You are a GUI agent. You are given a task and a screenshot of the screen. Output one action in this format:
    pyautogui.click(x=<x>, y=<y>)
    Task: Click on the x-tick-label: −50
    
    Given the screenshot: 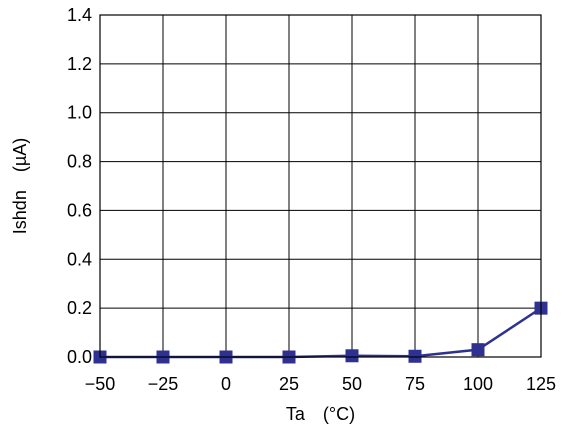 What is the action you would take?
    pyautogui.click(x=100, y=384)
    